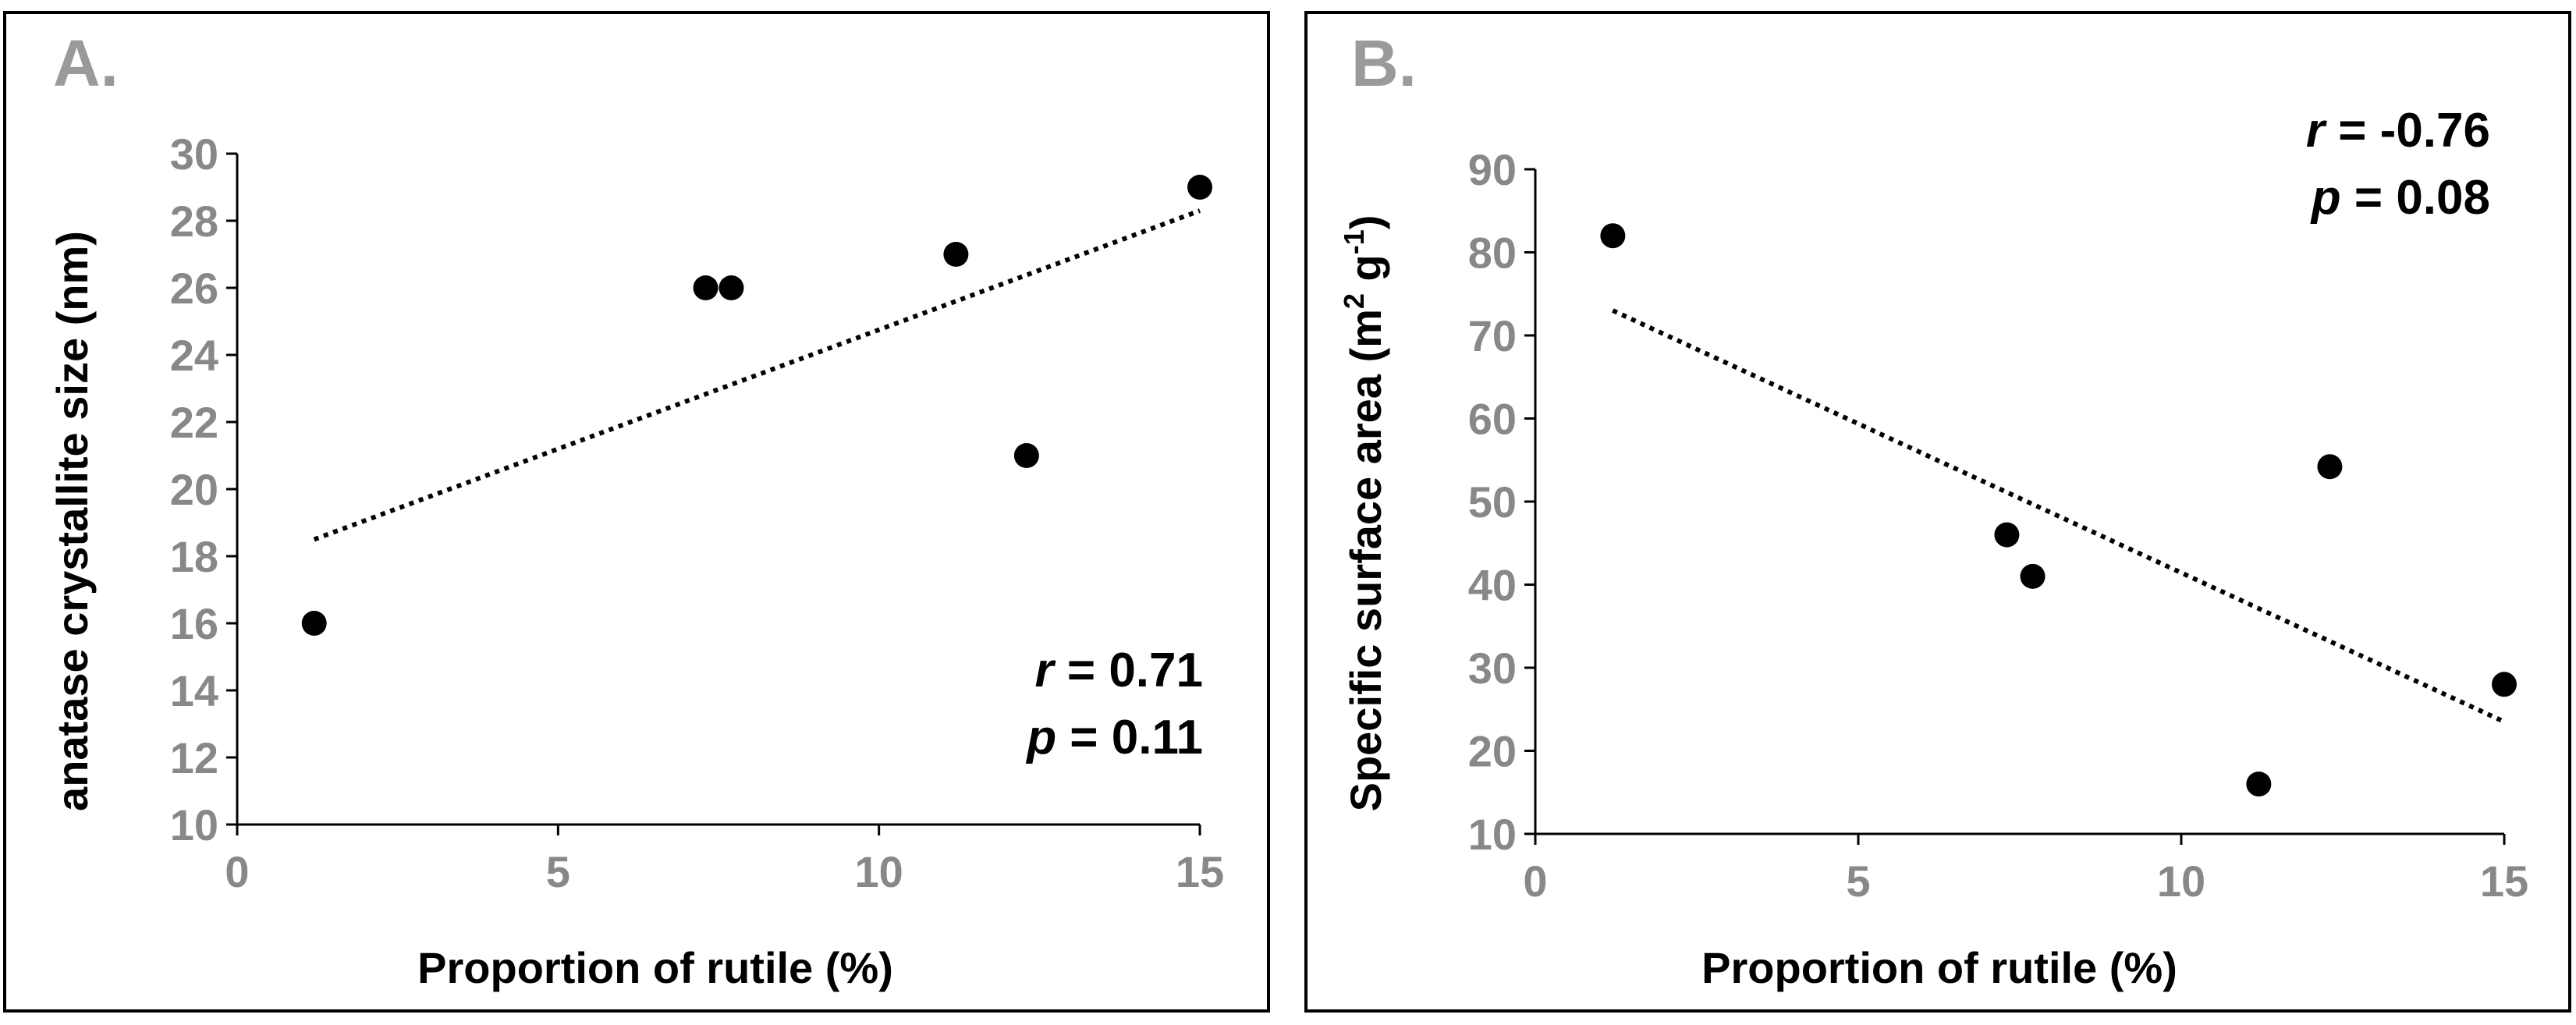 The width and height of the screenshot is (2576, 1025). Describe the element at coordinates (1492, 169) in the screenshot. I see `y-tick-label: 90` at that location.